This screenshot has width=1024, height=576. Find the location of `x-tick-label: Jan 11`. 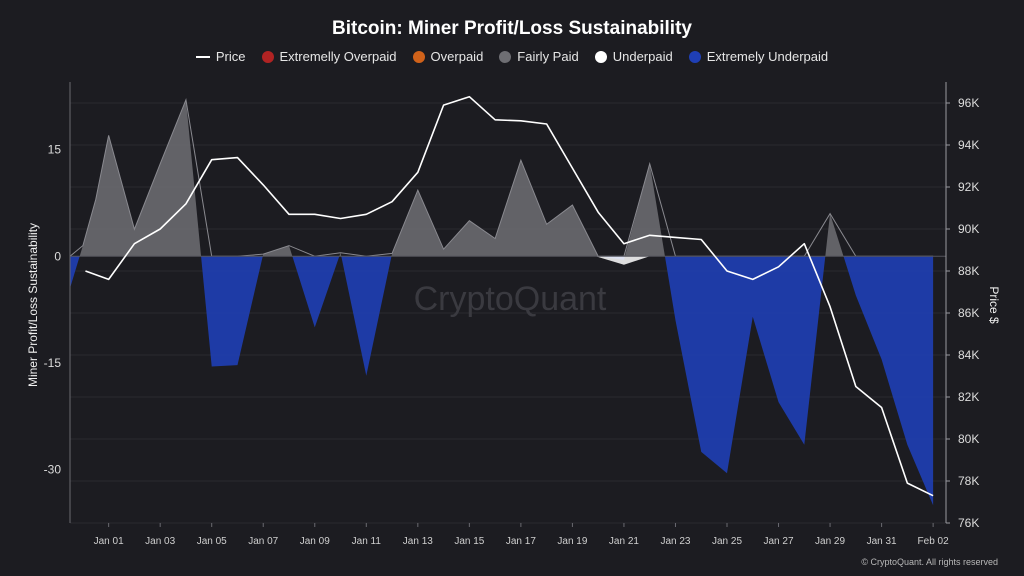

x-tick-label: Jan 11 is located at coordinates (367, 541).